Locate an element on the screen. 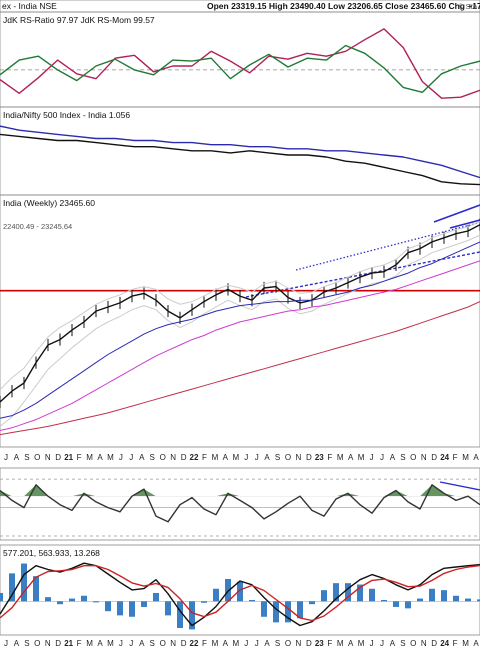 This screenshot has height=650, width=480. x-tick-label: 22 is located at coordinates (194, 457).